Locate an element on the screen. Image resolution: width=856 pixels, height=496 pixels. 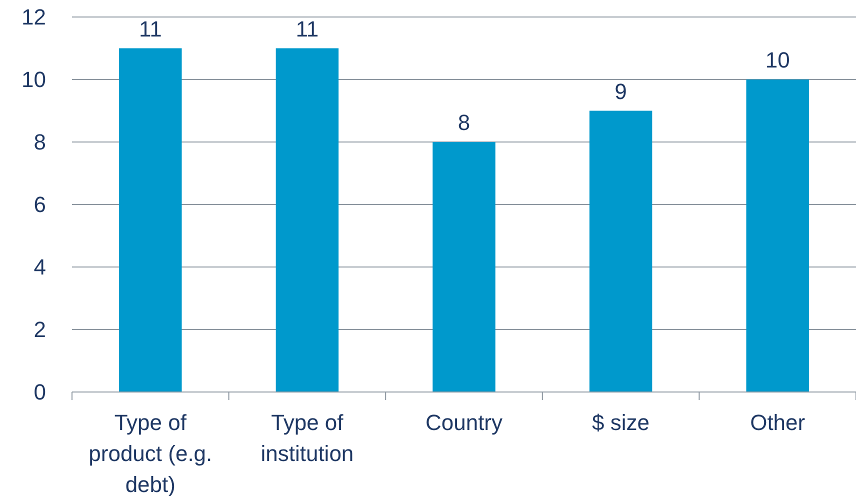
y-tick-label: 2 is located at coordinates (40, 329).